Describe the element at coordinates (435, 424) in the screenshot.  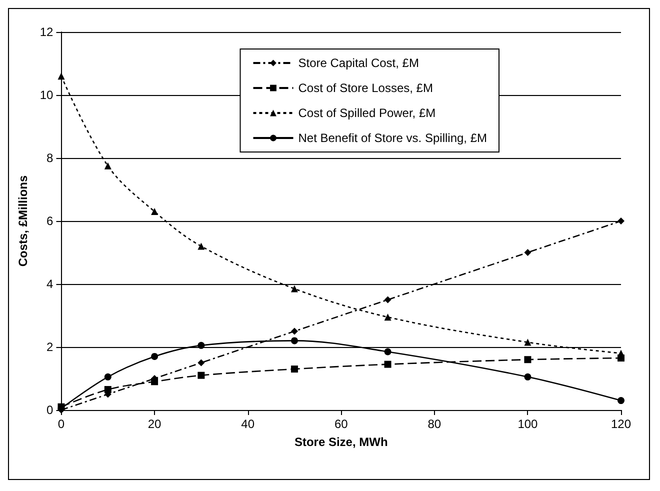
I see `x-tick-label: 80` at that location.